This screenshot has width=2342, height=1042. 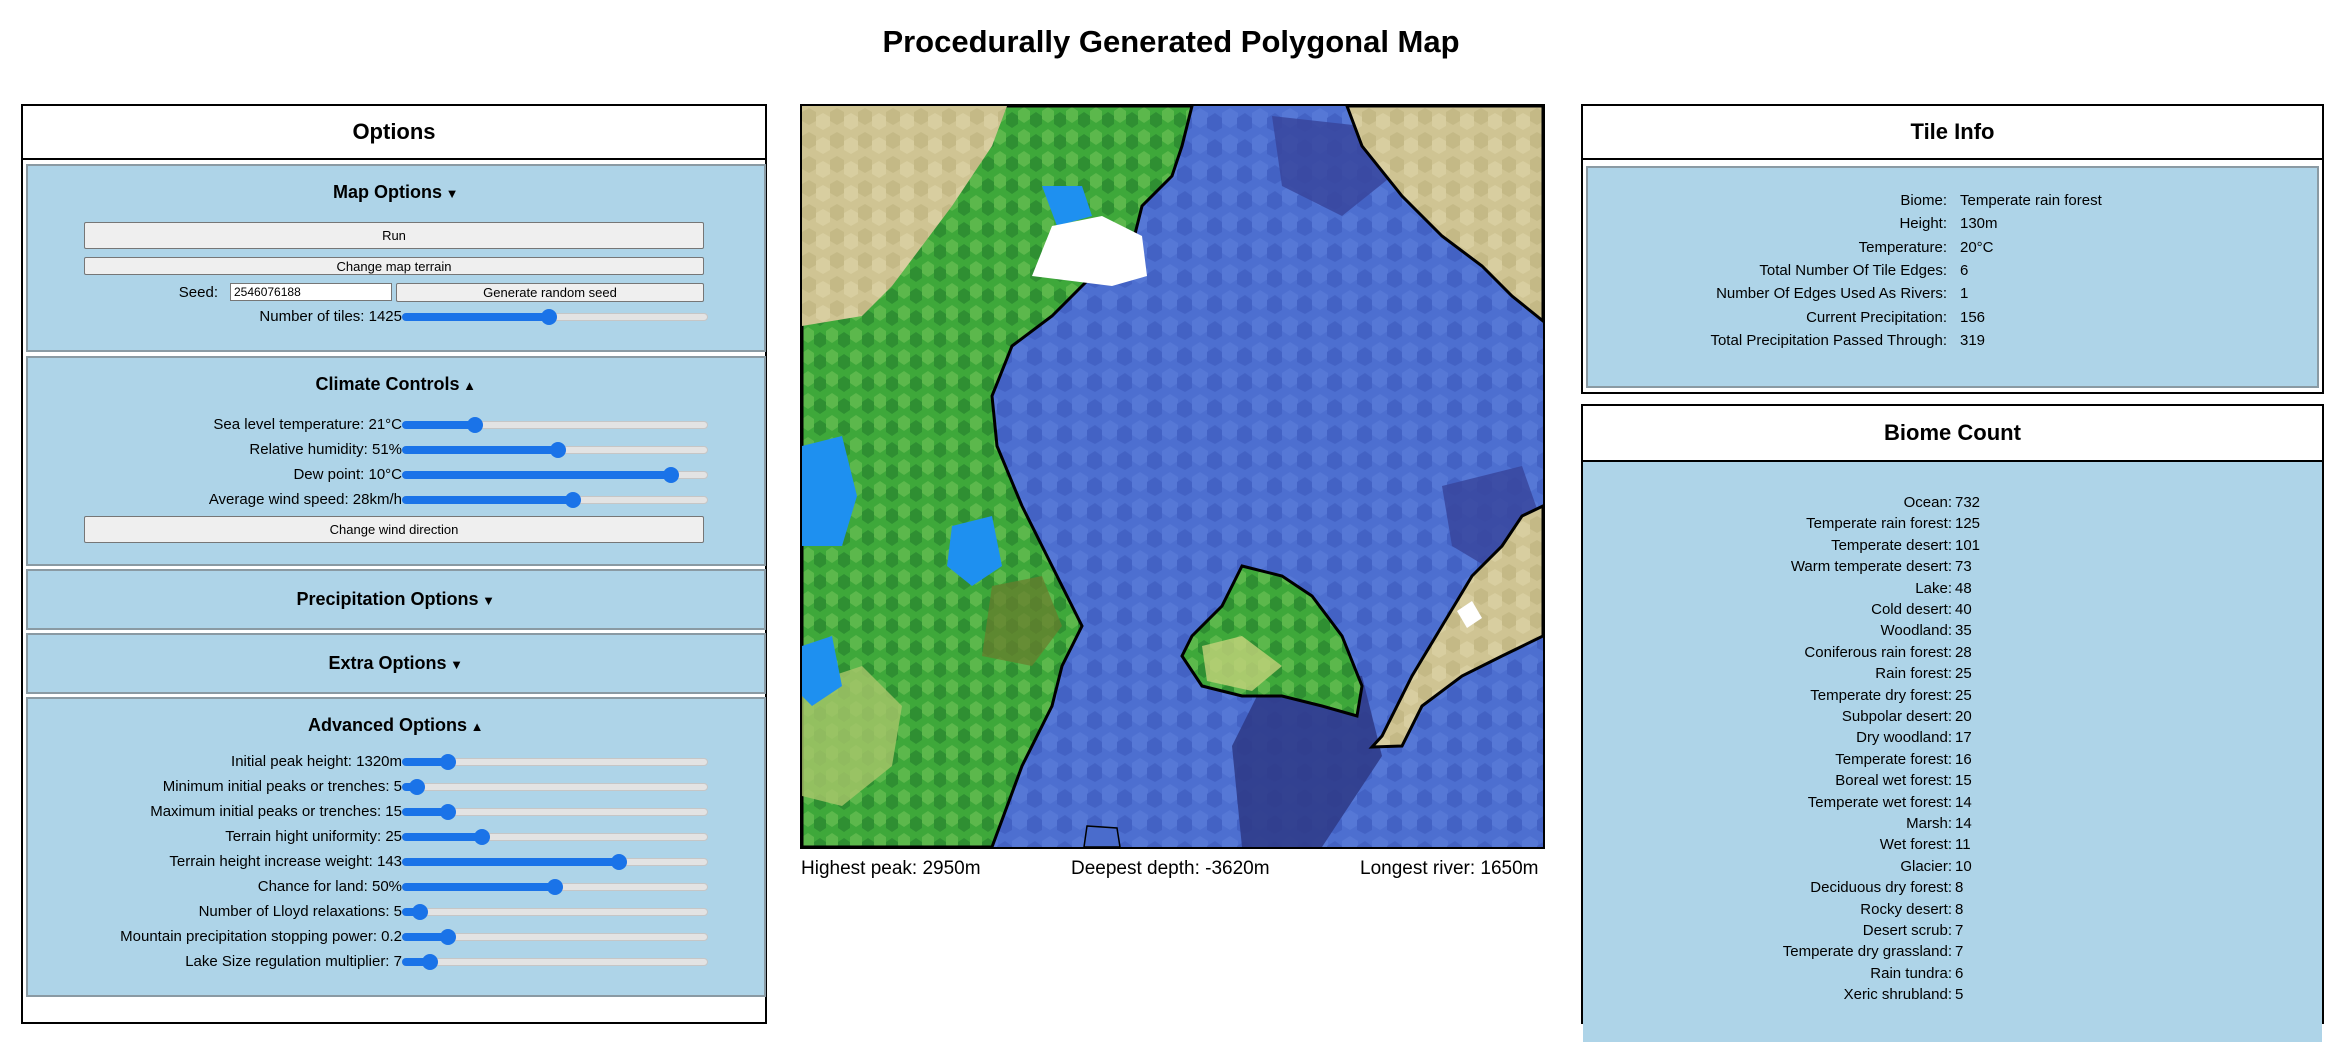 I want to click on seed-row: Seed: Generate random seed, so click(x=398, y=293).